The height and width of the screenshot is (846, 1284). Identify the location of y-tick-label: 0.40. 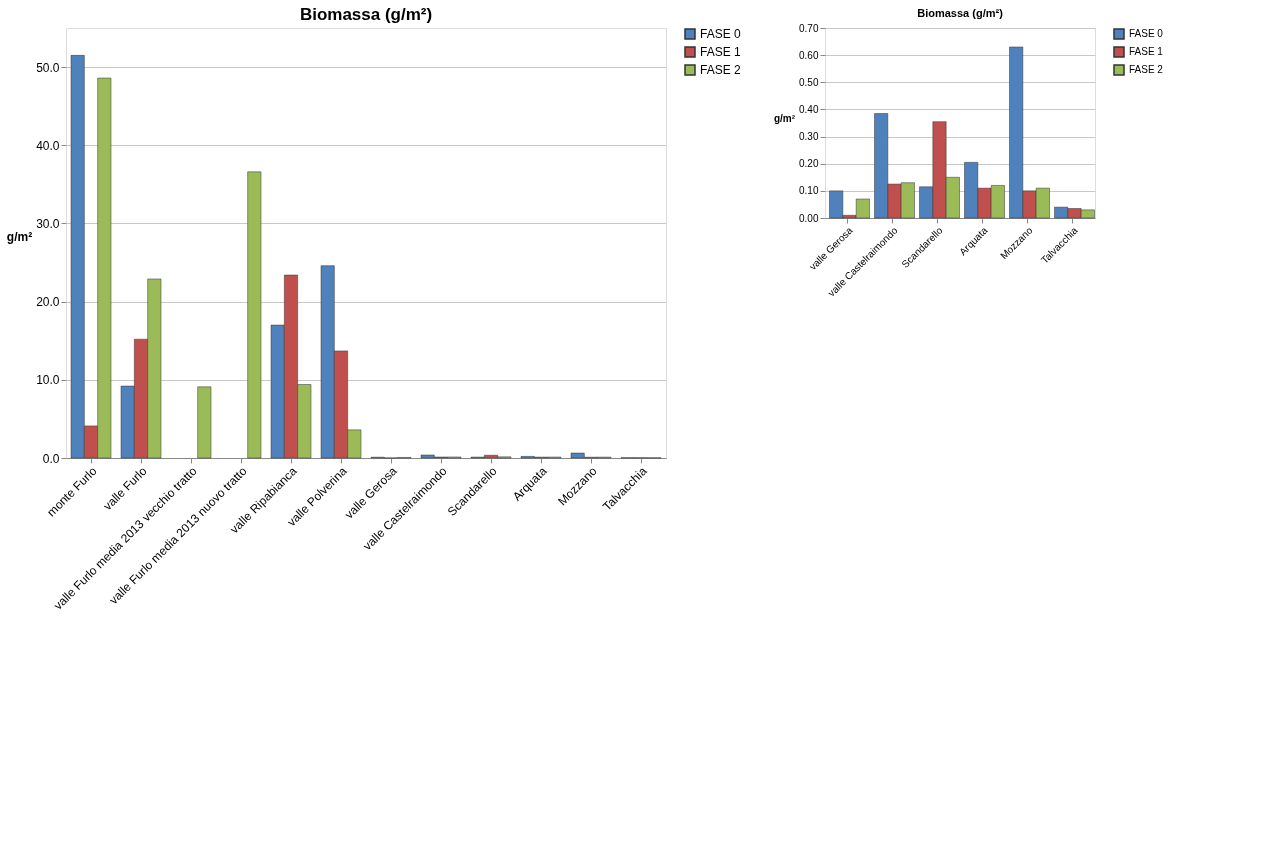
(809, 109).